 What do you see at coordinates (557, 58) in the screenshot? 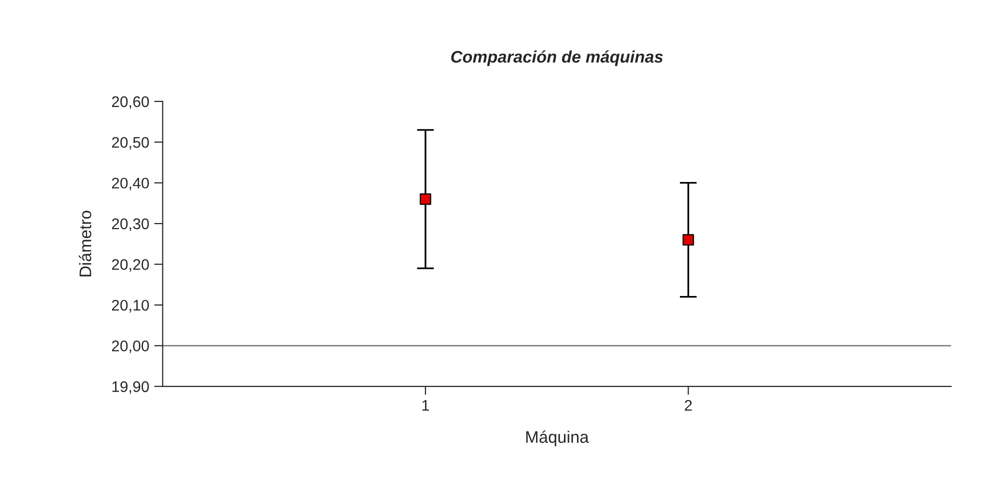
I see `chart-title: Comparación de máquinas` at bounding box center [557, 58].